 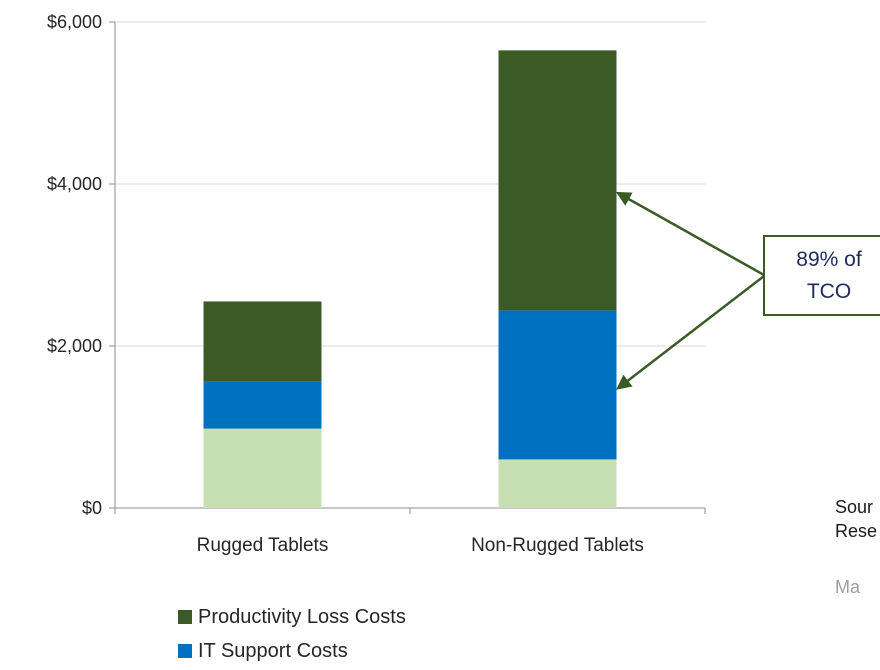 What do you see at coordinates (692, 332) in the screenshot?
I see `arrow-to-it-support` at bounding box center [692, 332].